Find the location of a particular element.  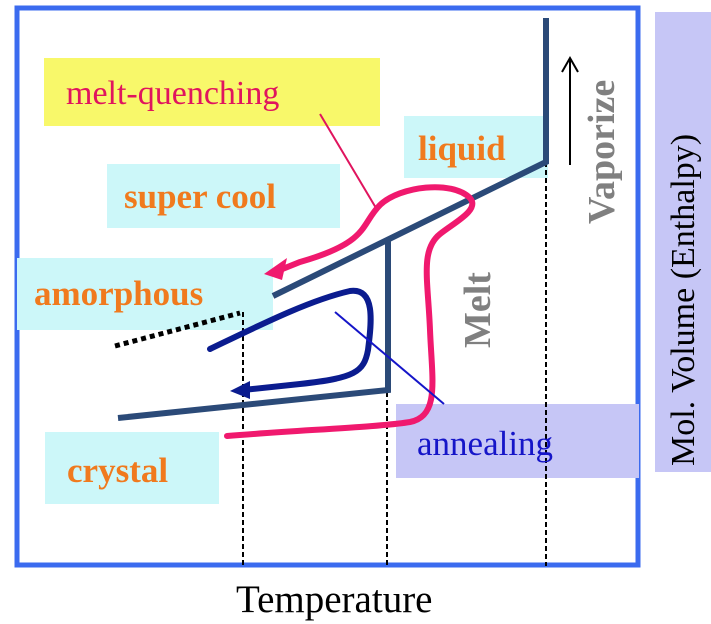

amorphous-dotted-line is located at coordinates (177, 329).